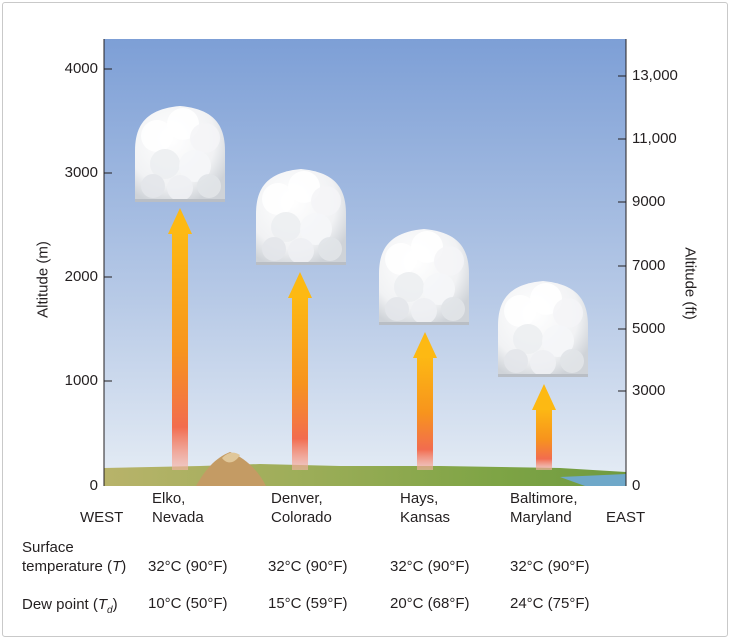 This screenshot has height=639, width=730. I want to click on right-tick-label: 3000, so click(649, 390).